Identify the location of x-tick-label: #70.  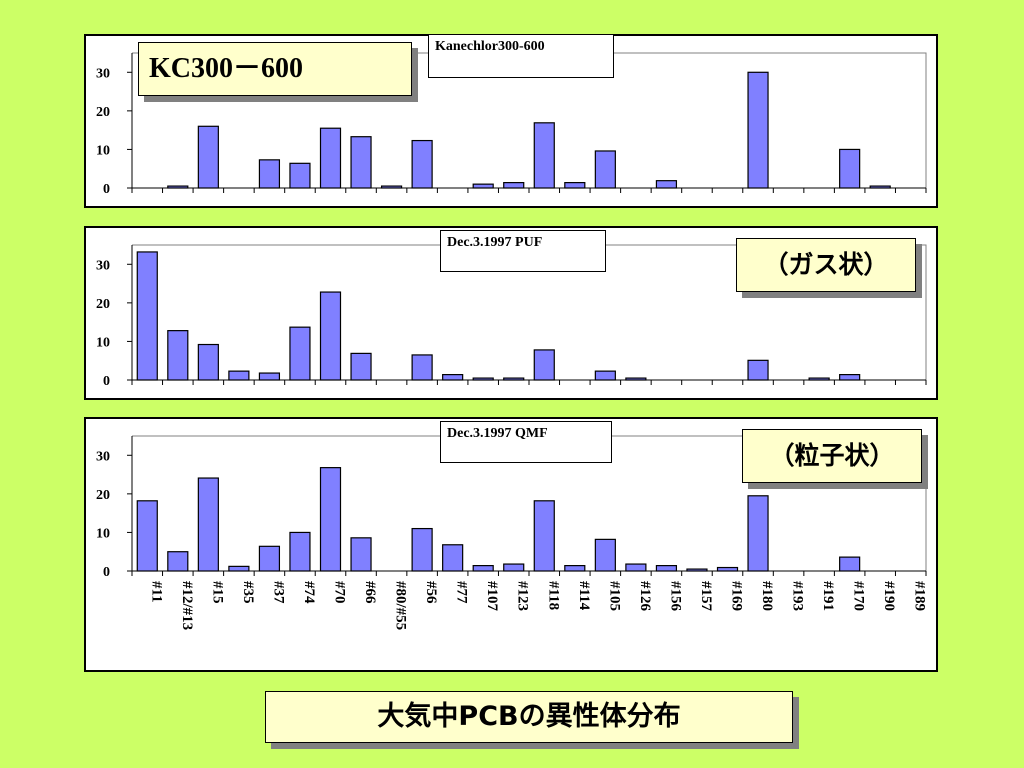
(340, 592).